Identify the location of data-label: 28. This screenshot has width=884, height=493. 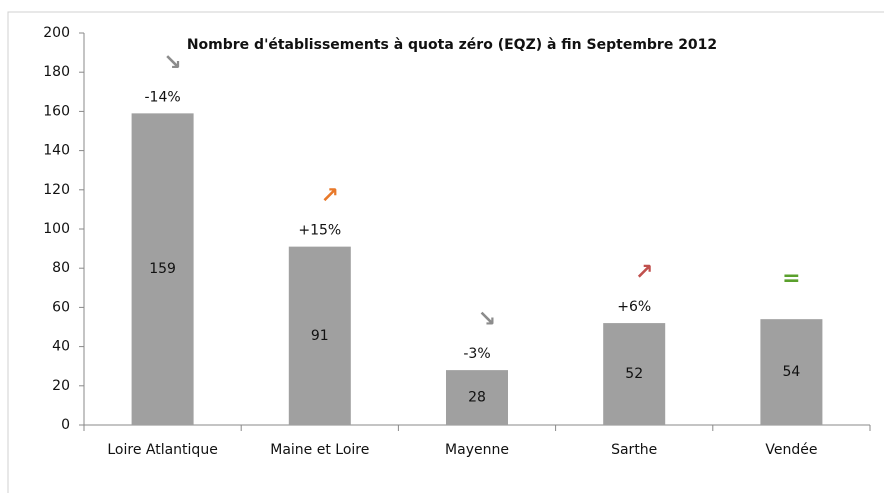
(477, 398).